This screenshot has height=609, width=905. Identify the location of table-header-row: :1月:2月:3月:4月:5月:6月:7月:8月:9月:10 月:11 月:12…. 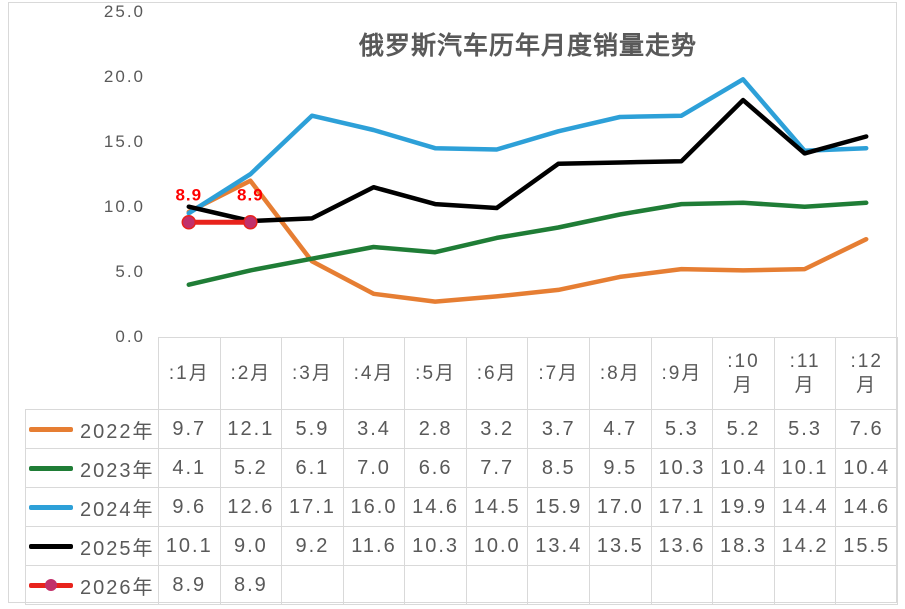
(462, 373).